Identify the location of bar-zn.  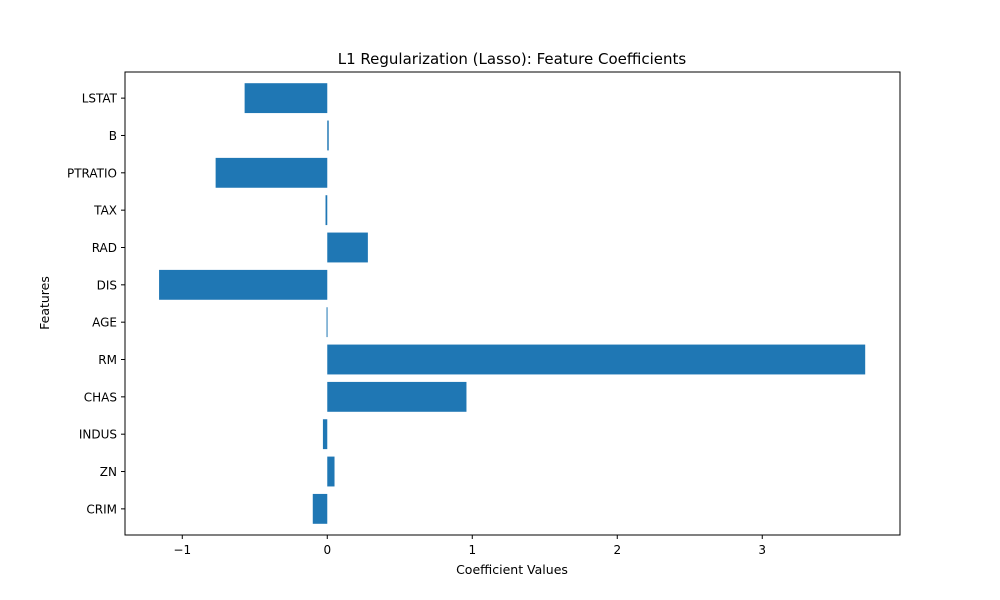
(331, 471).